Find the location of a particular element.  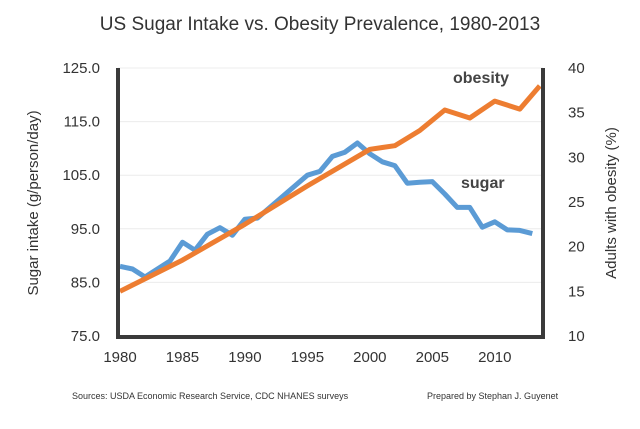

y2-tick-label: 25 is located at coordinates (576, 202).